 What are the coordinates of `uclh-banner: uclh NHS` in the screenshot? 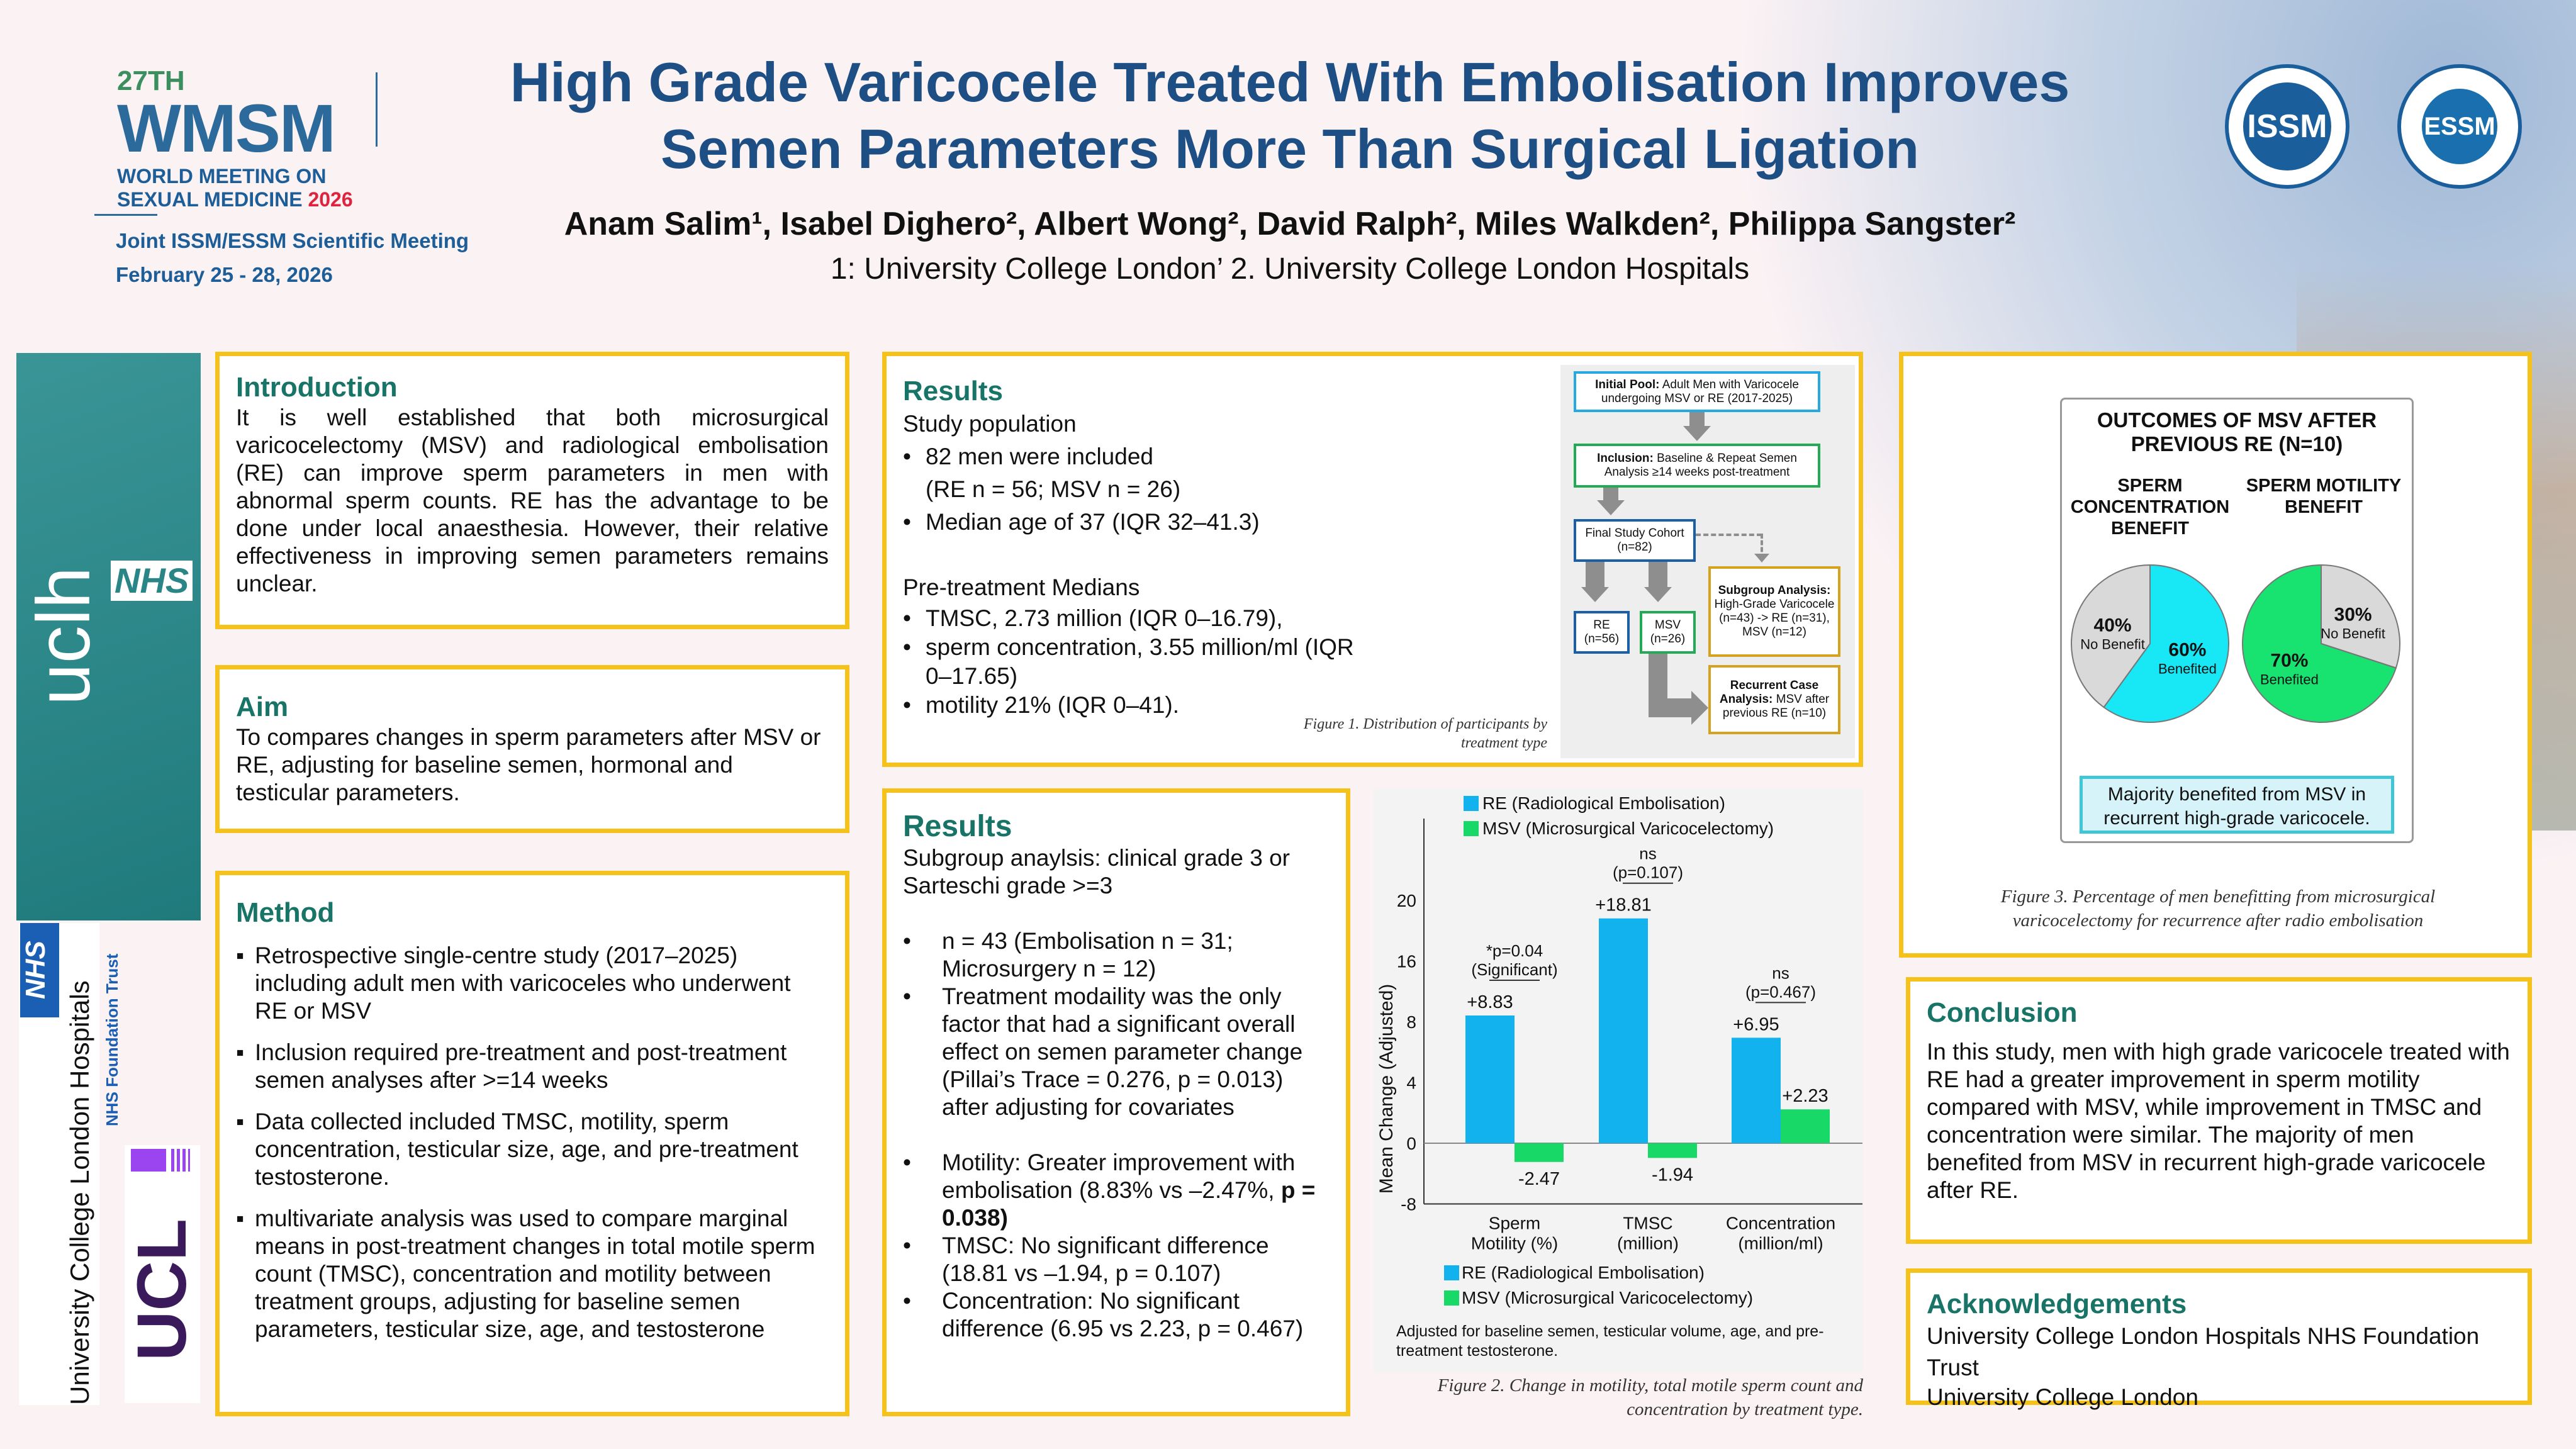 It's located at (108, 636).